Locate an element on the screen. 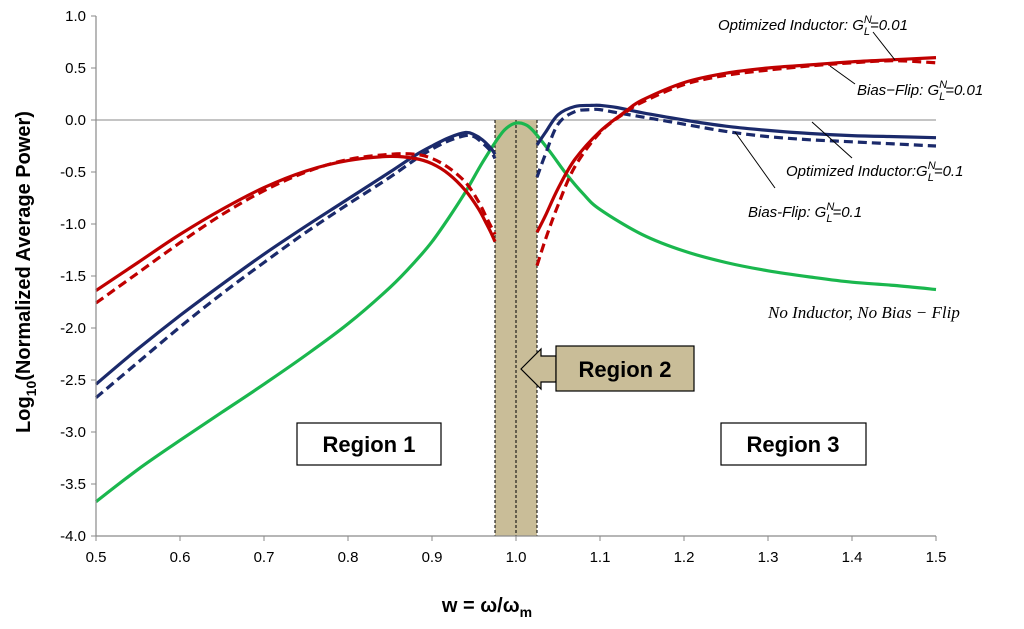 The image size is (1024, 629). y-tick-label: -0.5 is located at coordinates (73, 172).